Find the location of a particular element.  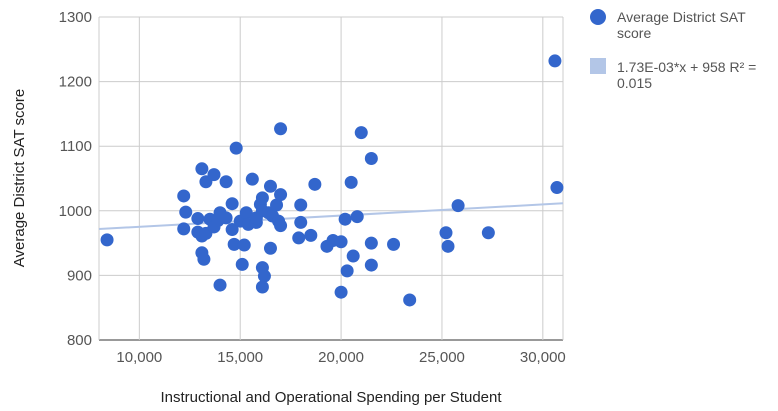

legend-series-label-line1: Average District SAT is located at coordinates (681, 17).